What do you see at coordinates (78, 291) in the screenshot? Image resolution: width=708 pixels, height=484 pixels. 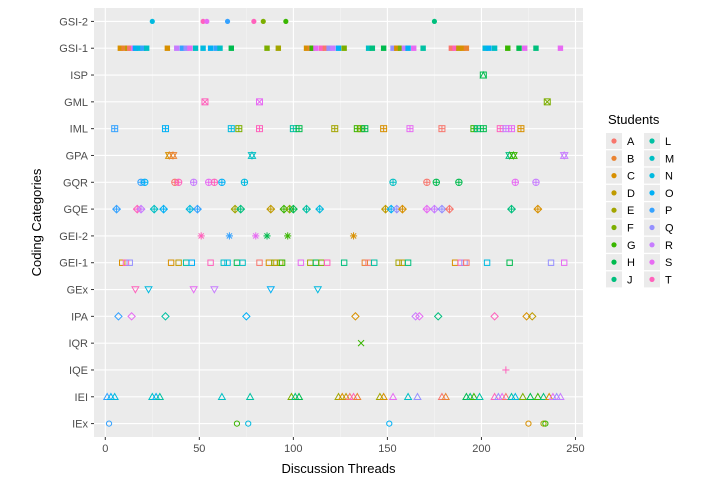 I see `y-tick-label: GEx` at bounding box center [78, 291].